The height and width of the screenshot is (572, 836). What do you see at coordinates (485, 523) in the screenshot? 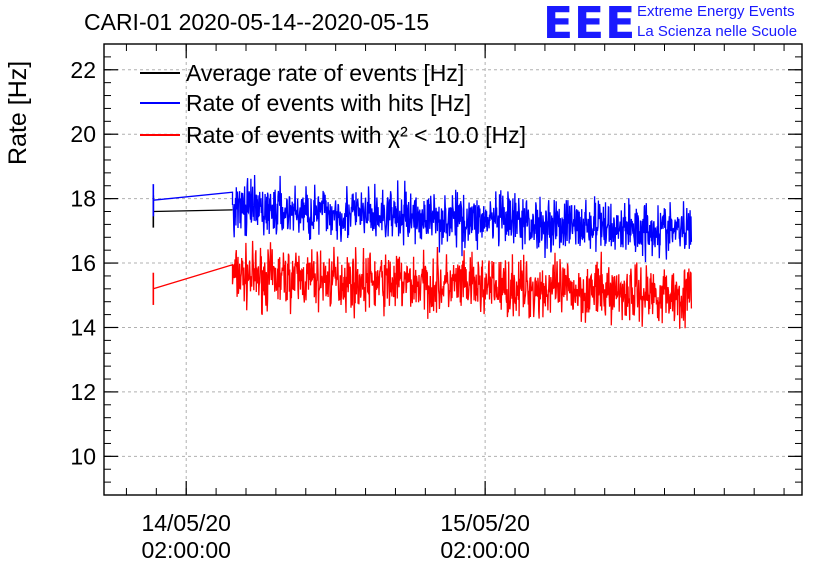
I see `x-tick-label-date: 15/05/20` at bounding box center [485, 523].